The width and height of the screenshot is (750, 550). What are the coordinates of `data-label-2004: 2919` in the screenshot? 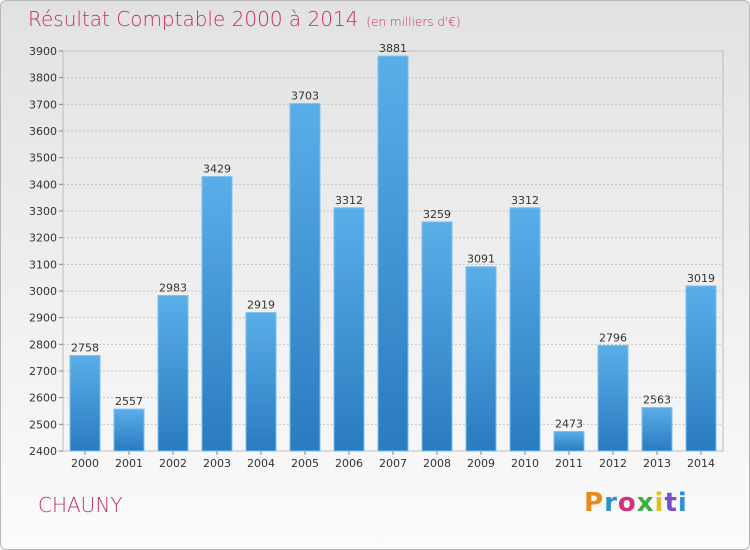 It's located at (261, 305).